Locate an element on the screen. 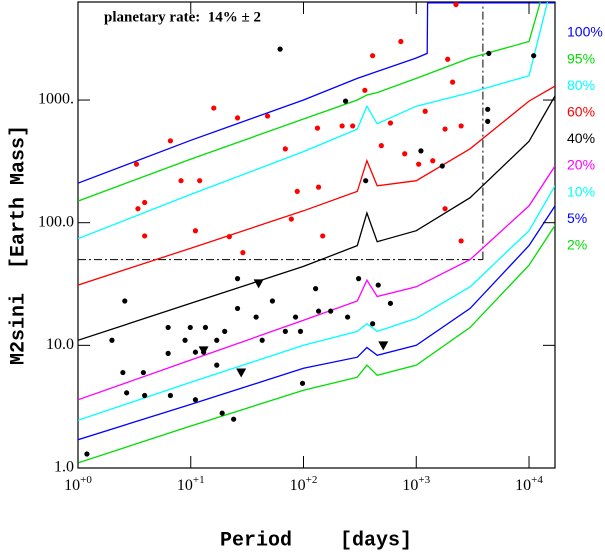  x-tick-label: 10+2 is located at coordinates (304, 484).